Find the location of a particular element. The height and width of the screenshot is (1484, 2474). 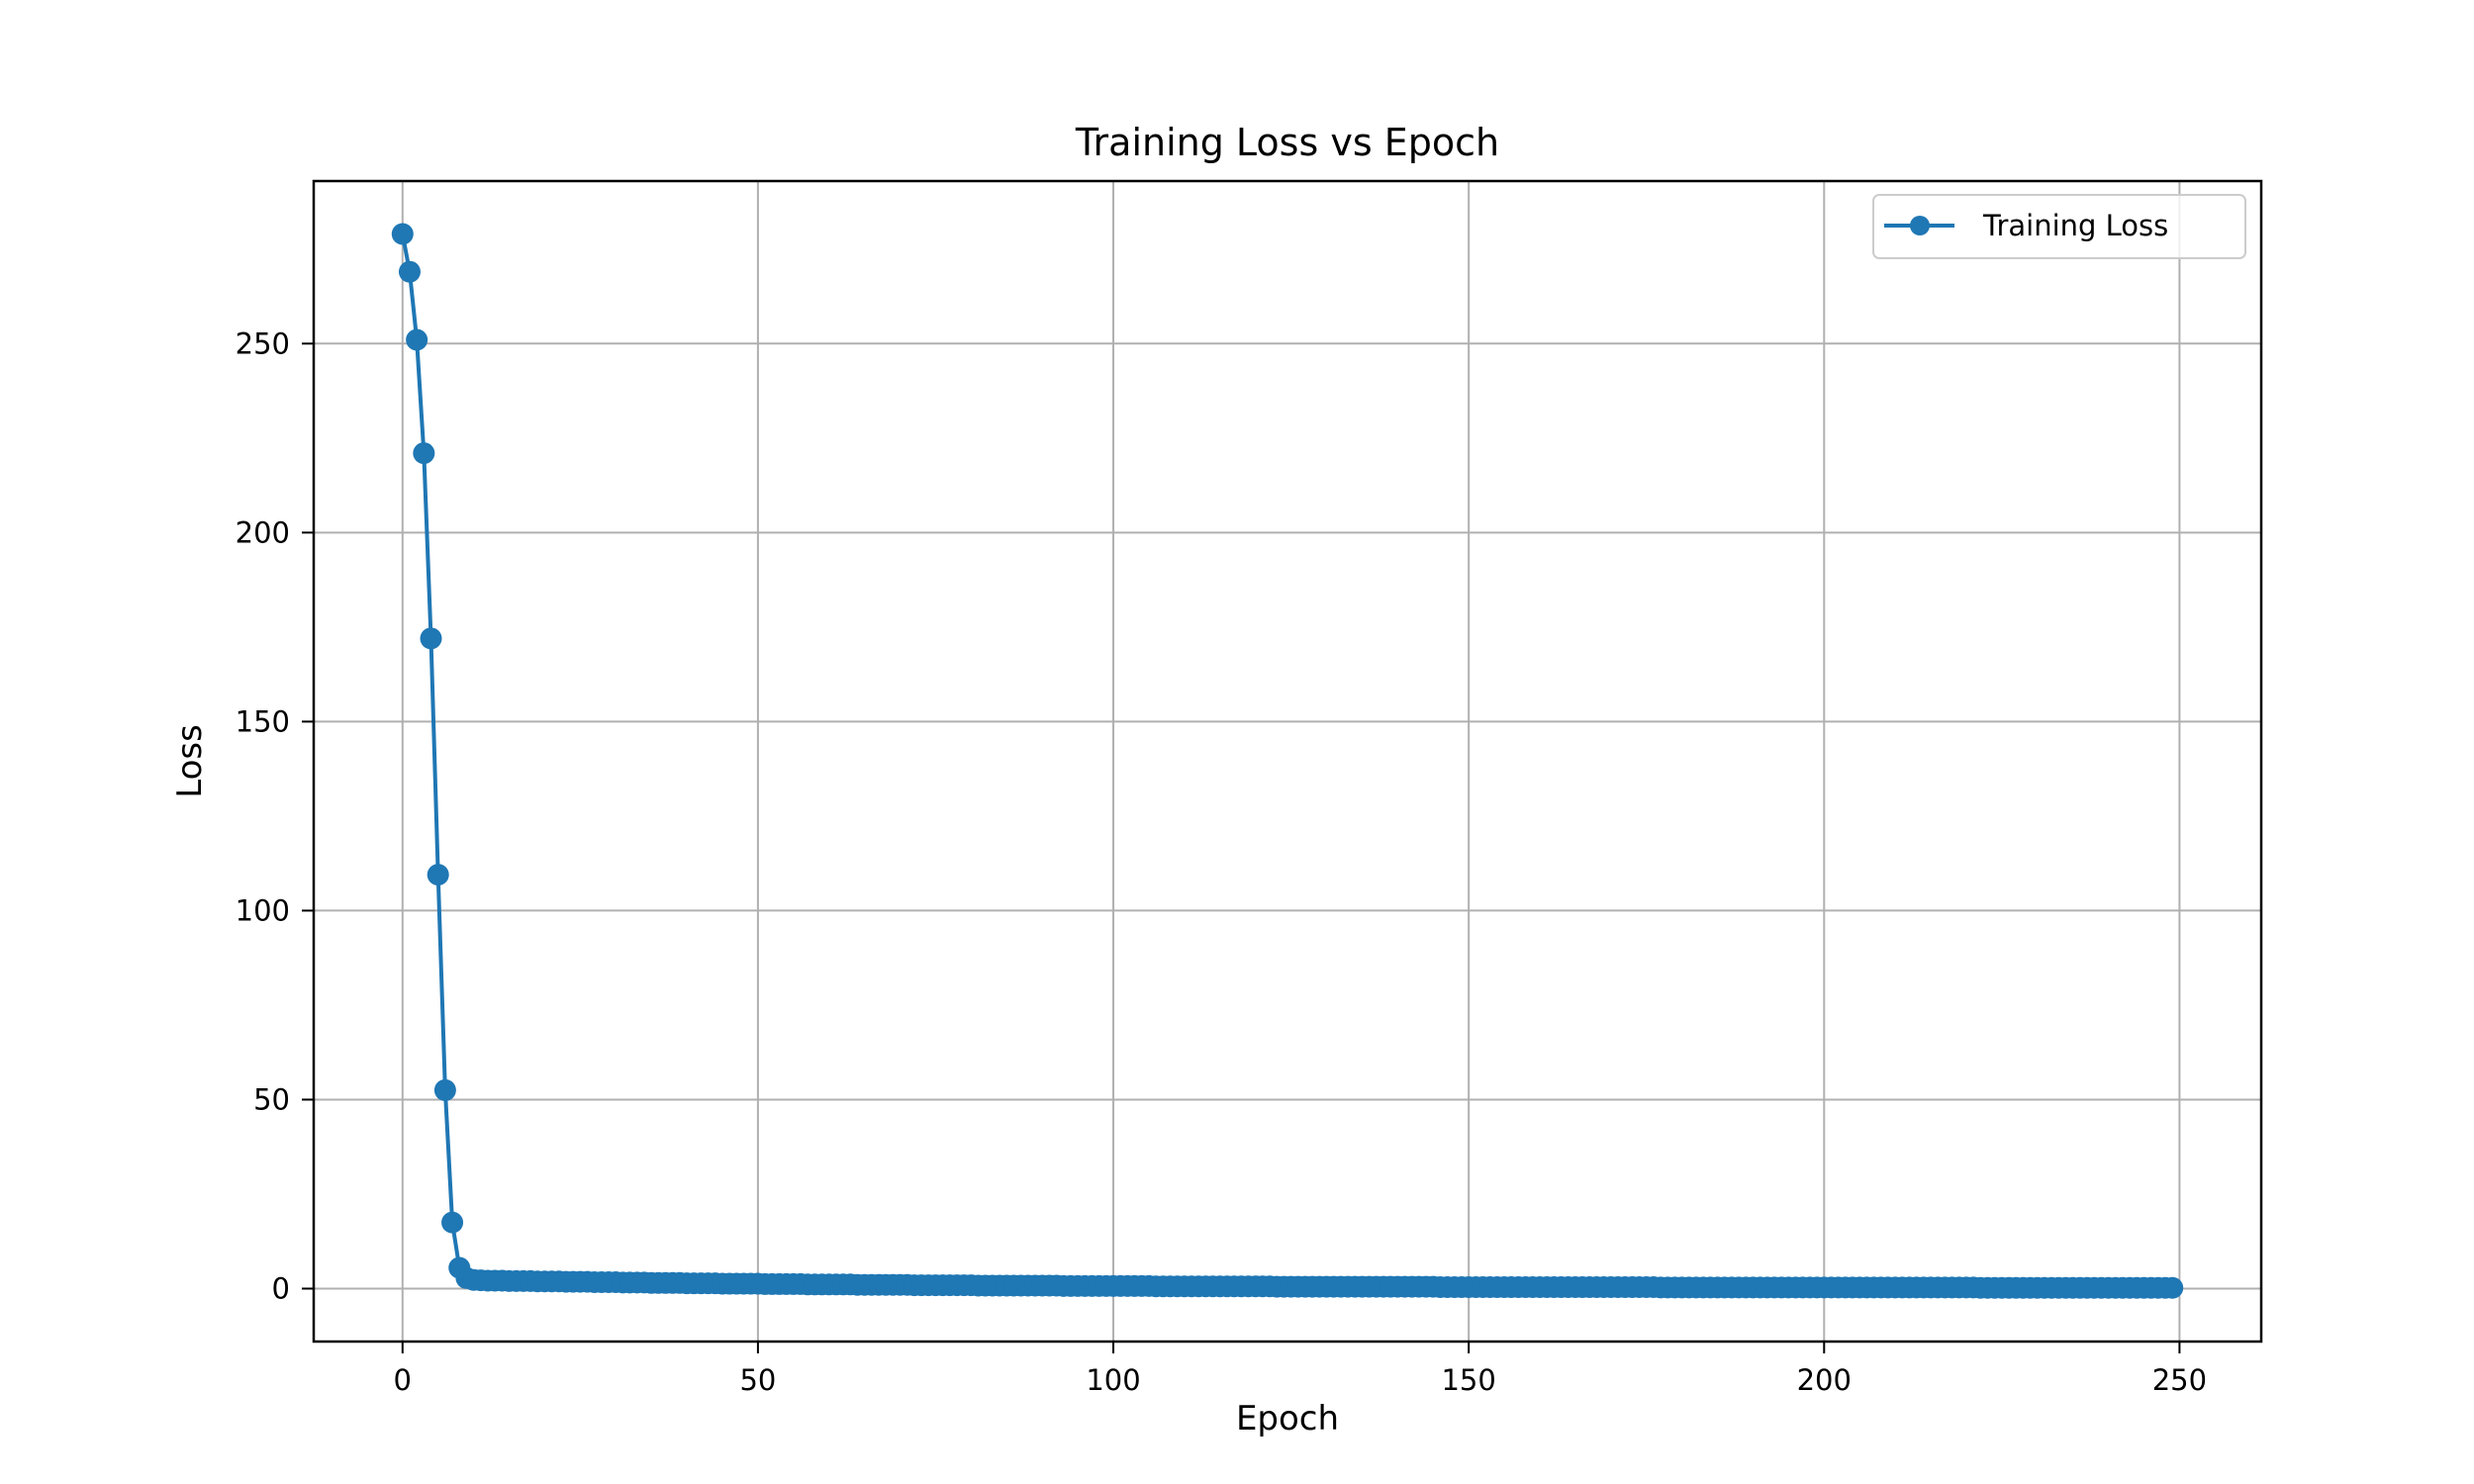

x-tick-label: 250 is located at coordinates (2179, 1380).